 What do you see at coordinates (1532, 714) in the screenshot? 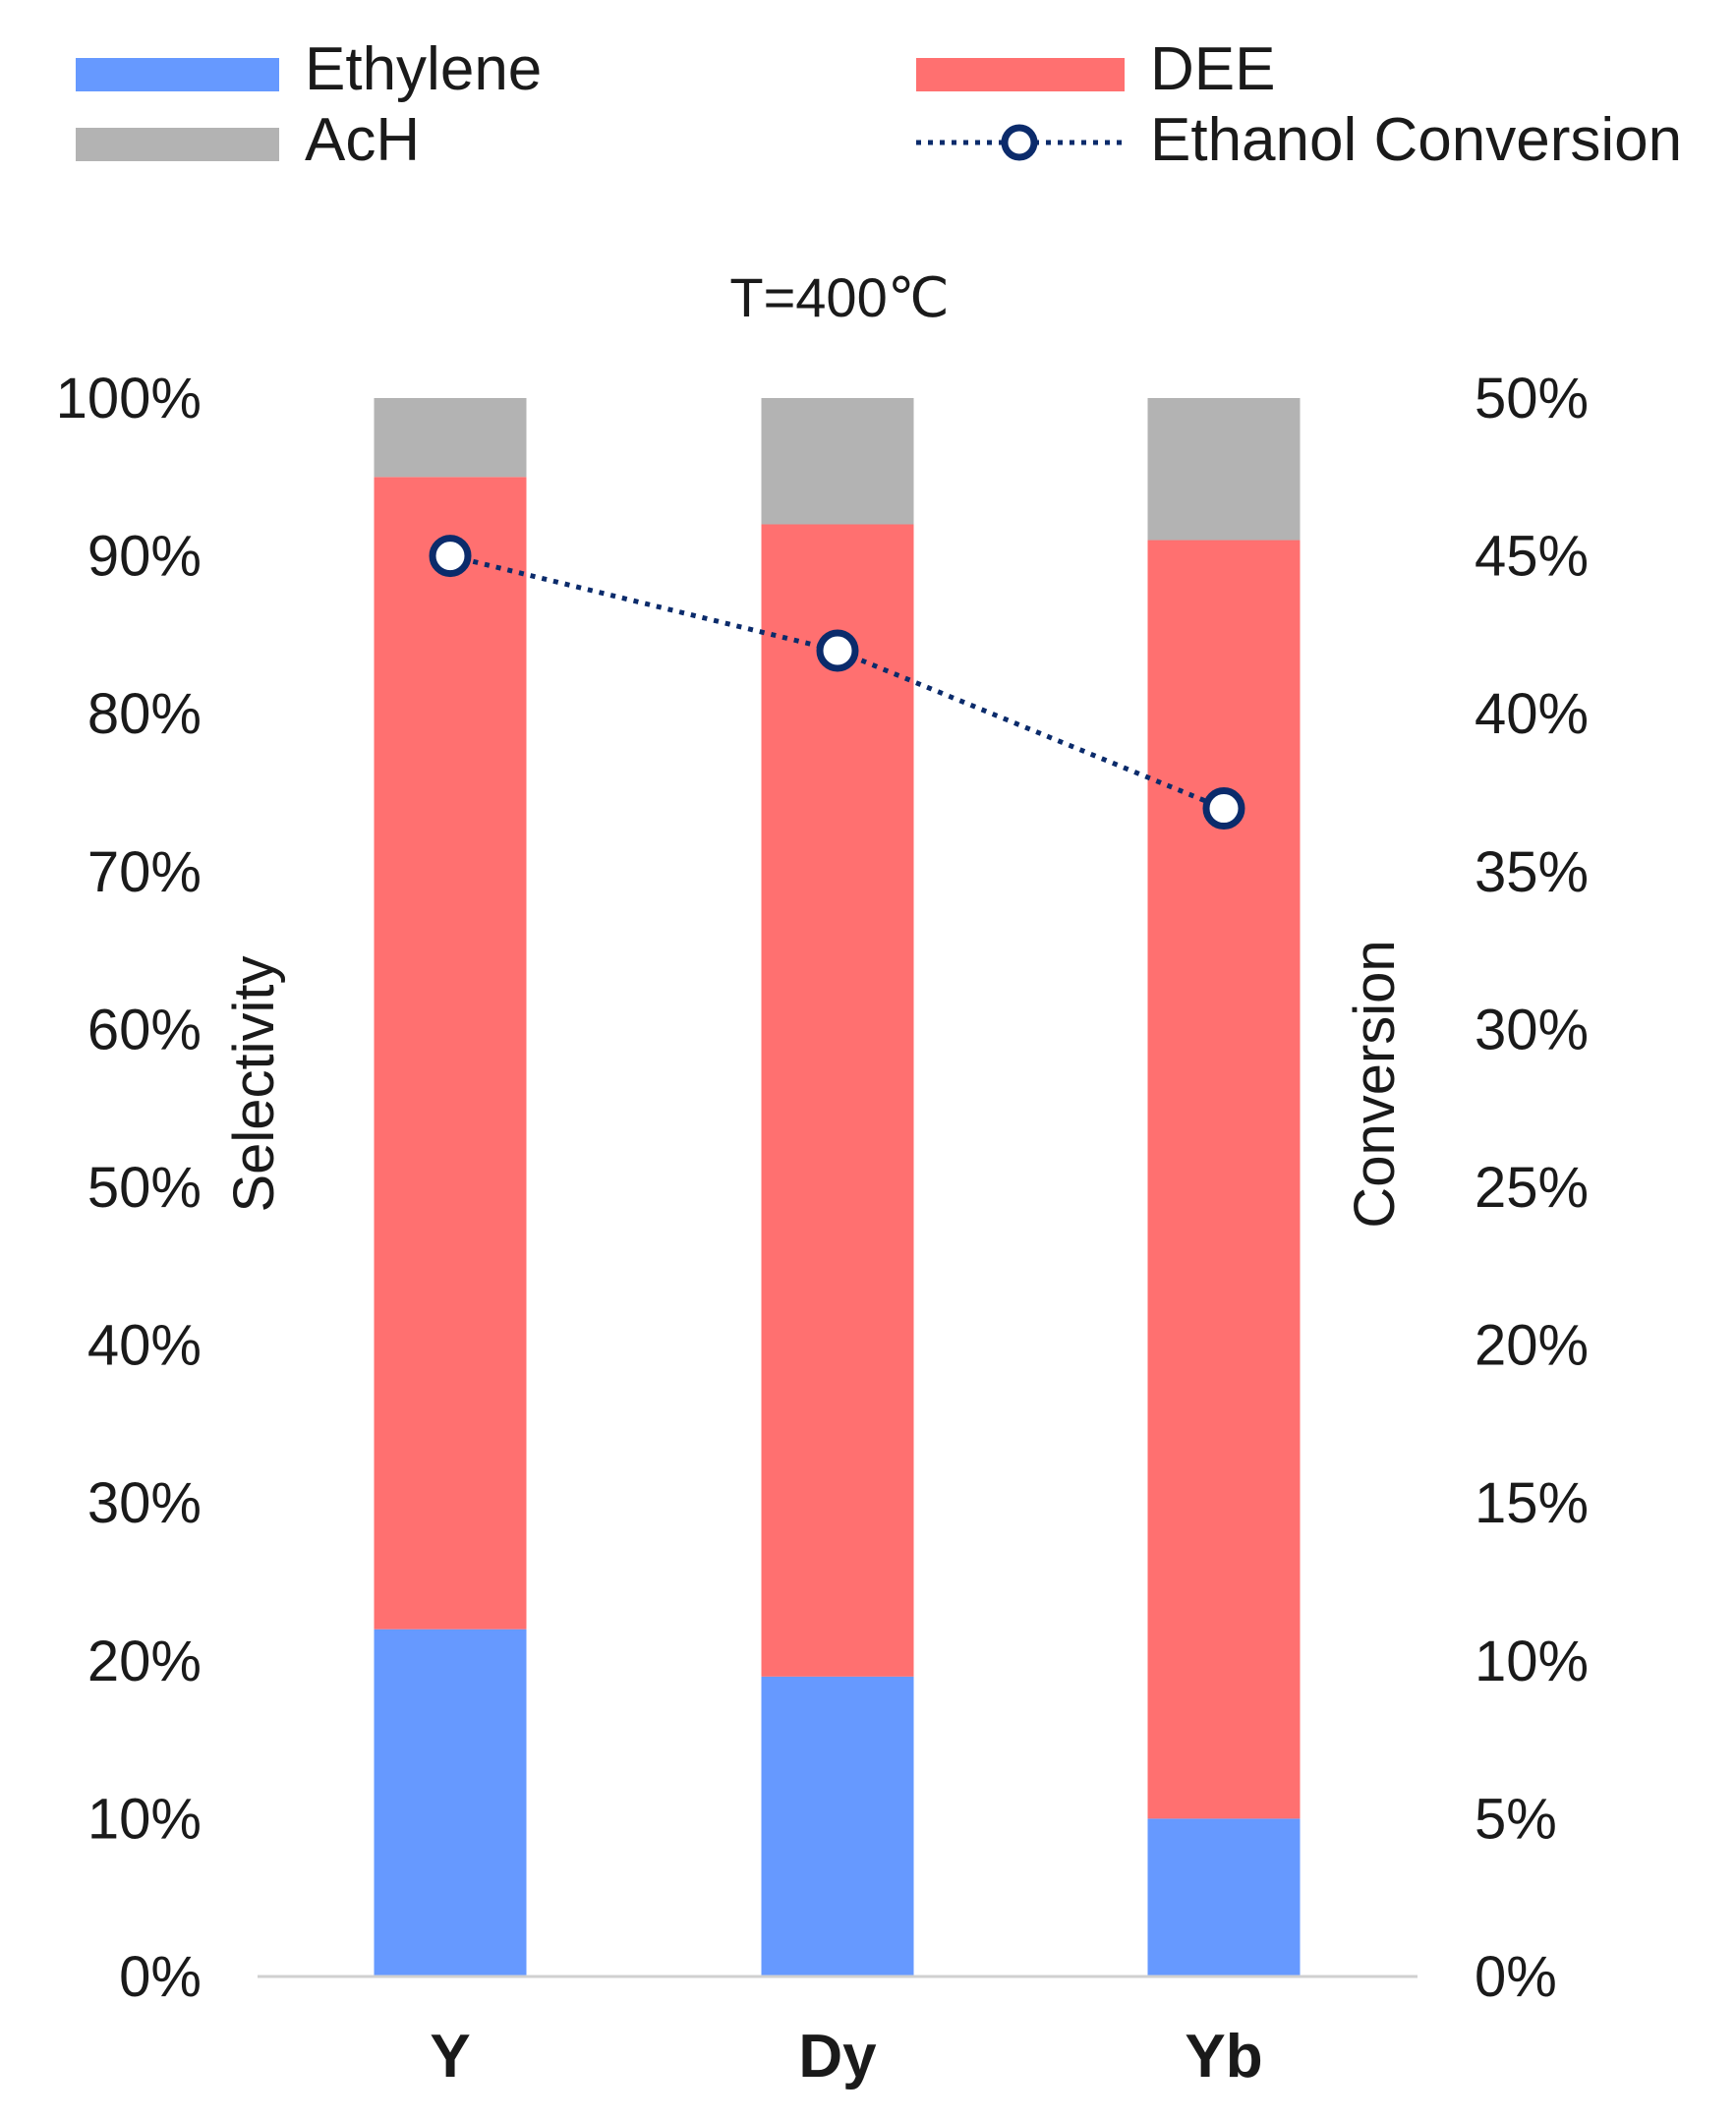
I see `y-right-tick-label: 40%` at bounding box center [1532, 714].